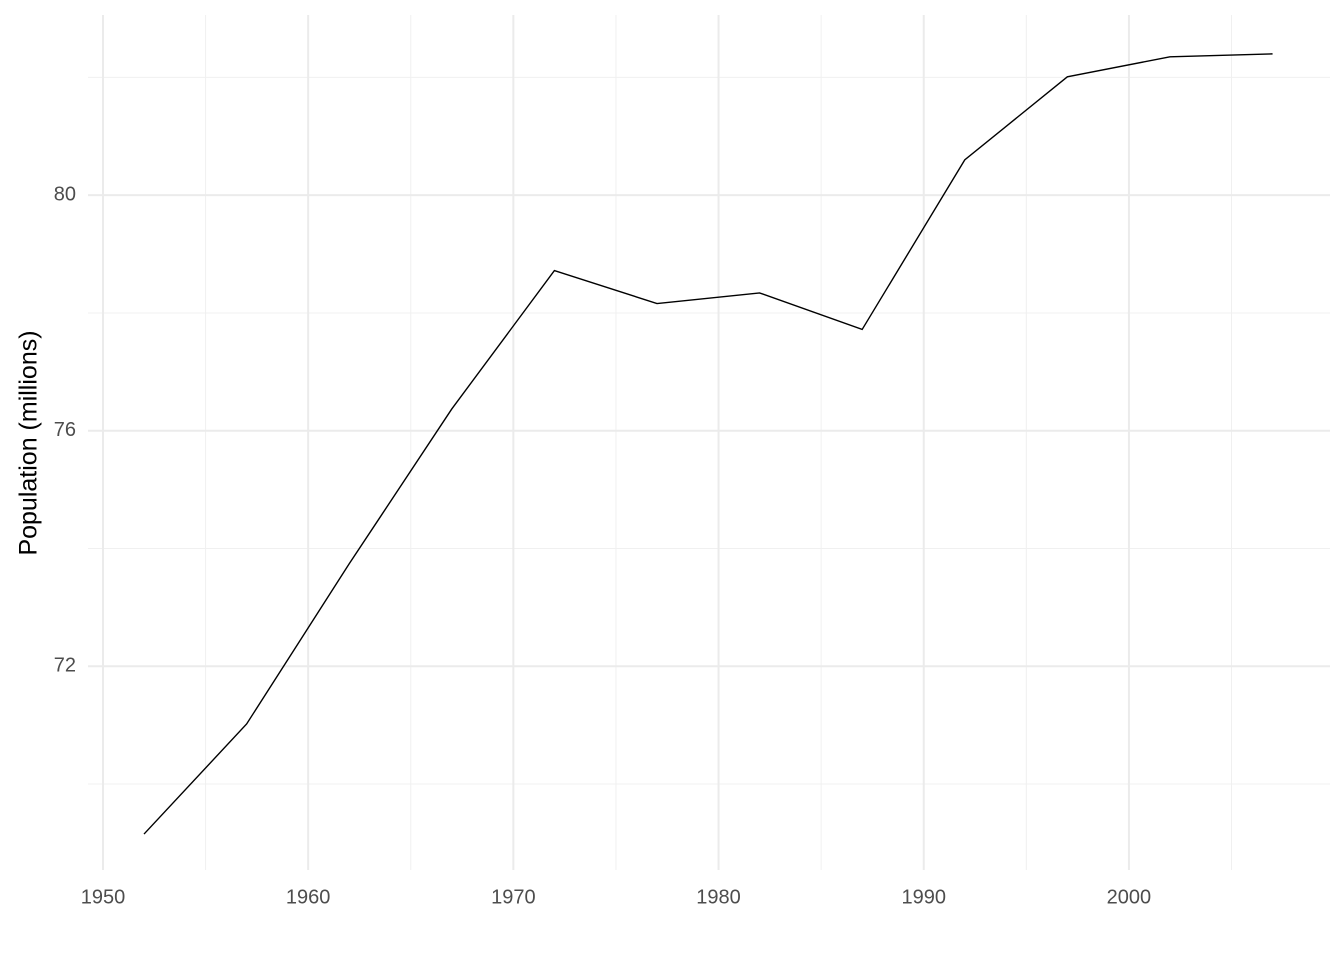 The width and height of the screenshot is (1344, 960). Describe the element at coordinates (65, 666) in the screenshot. I see `y-tick-label: 72` at that location.